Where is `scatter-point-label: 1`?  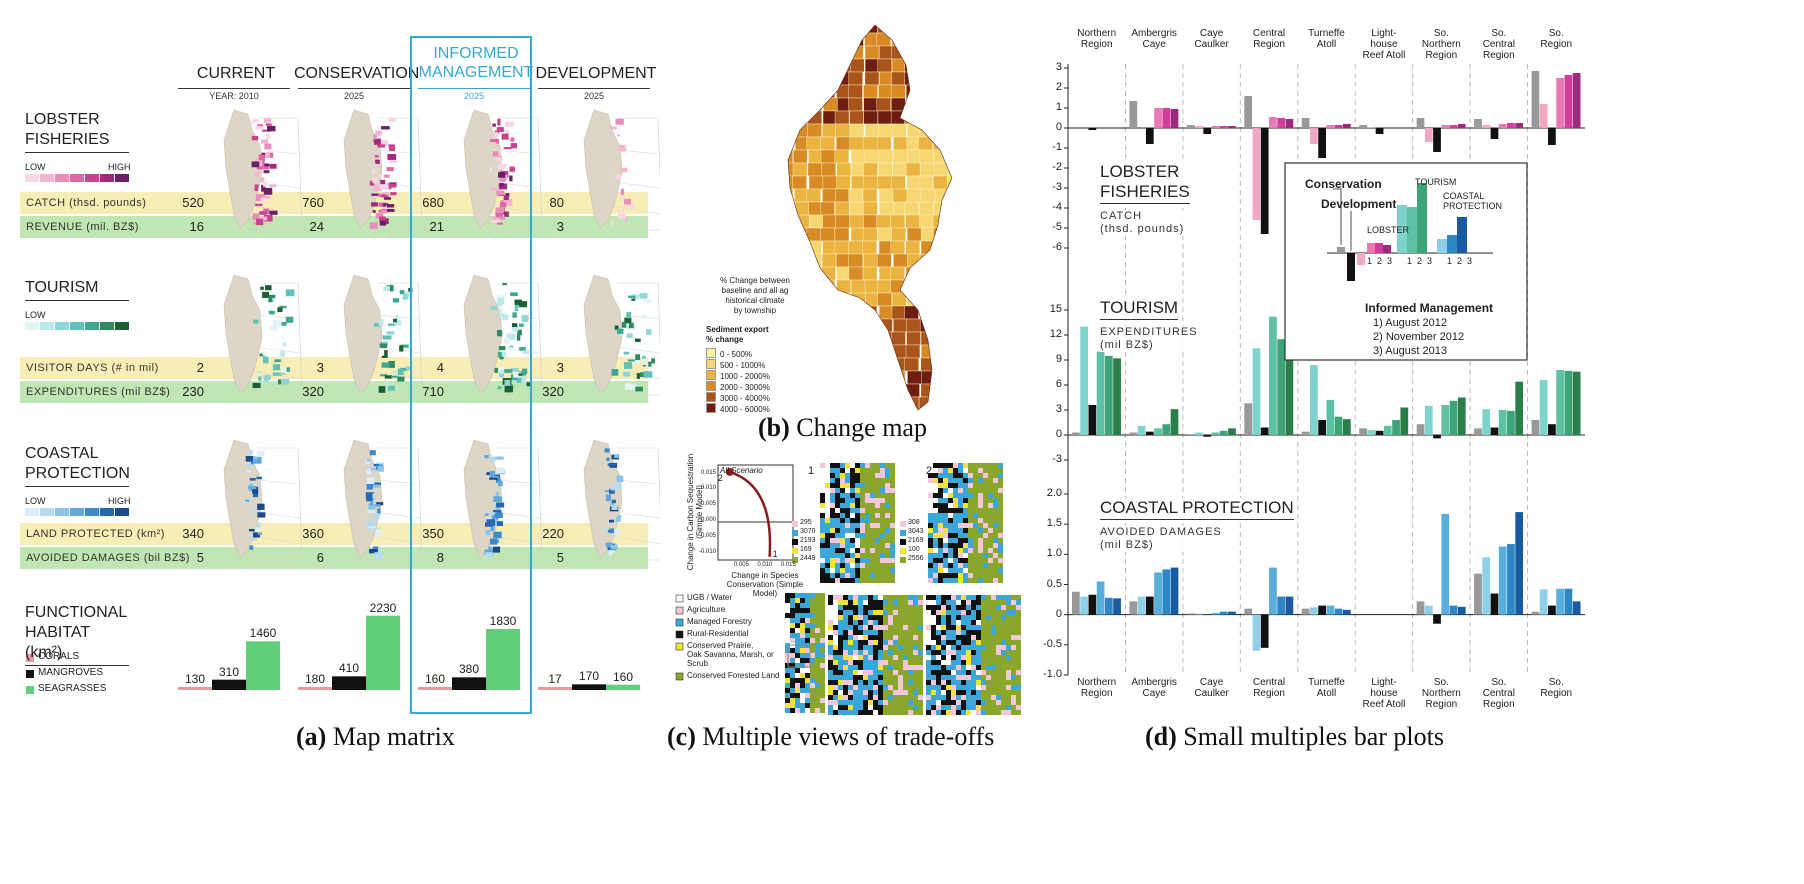 scatter-point-label: 1 is located at coordinates (775, 553).